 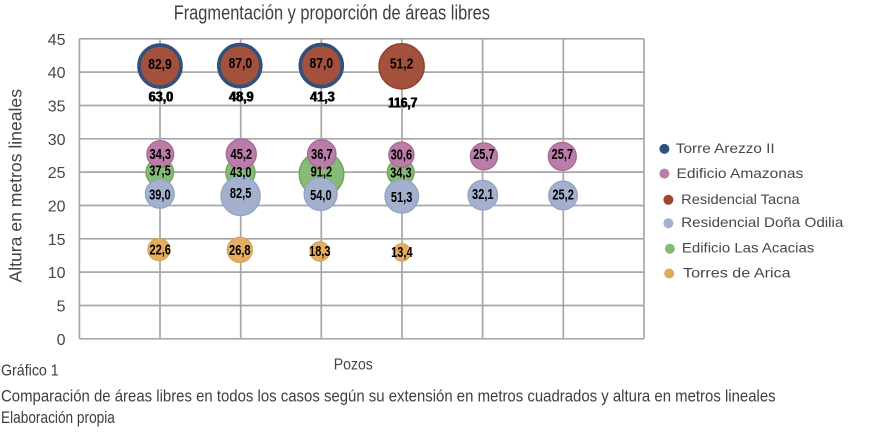 What do you see at coordinates (748, 248) in the screenshot?
I see `svg-text: Edificio Las Acacias` at bounding box center [748, 248].